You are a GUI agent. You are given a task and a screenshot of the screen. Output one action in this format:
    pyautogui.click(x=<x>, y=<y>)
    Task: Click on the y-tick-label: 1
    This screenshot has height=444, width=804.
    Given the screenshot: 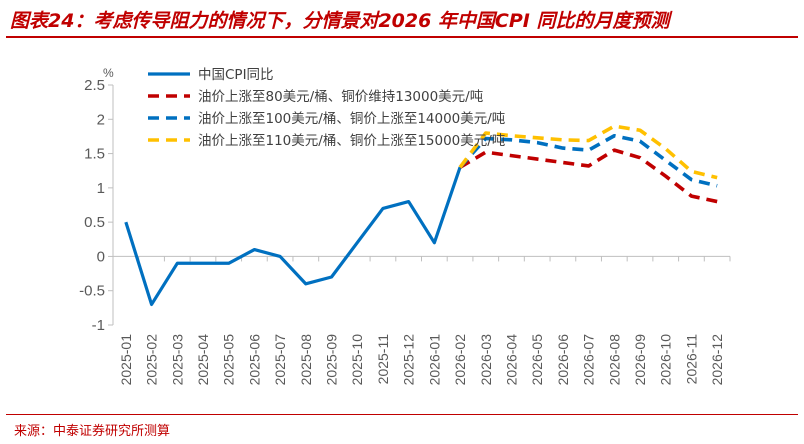 What is the action you would take?
    pyautogui.click(x=101, y=188)
    